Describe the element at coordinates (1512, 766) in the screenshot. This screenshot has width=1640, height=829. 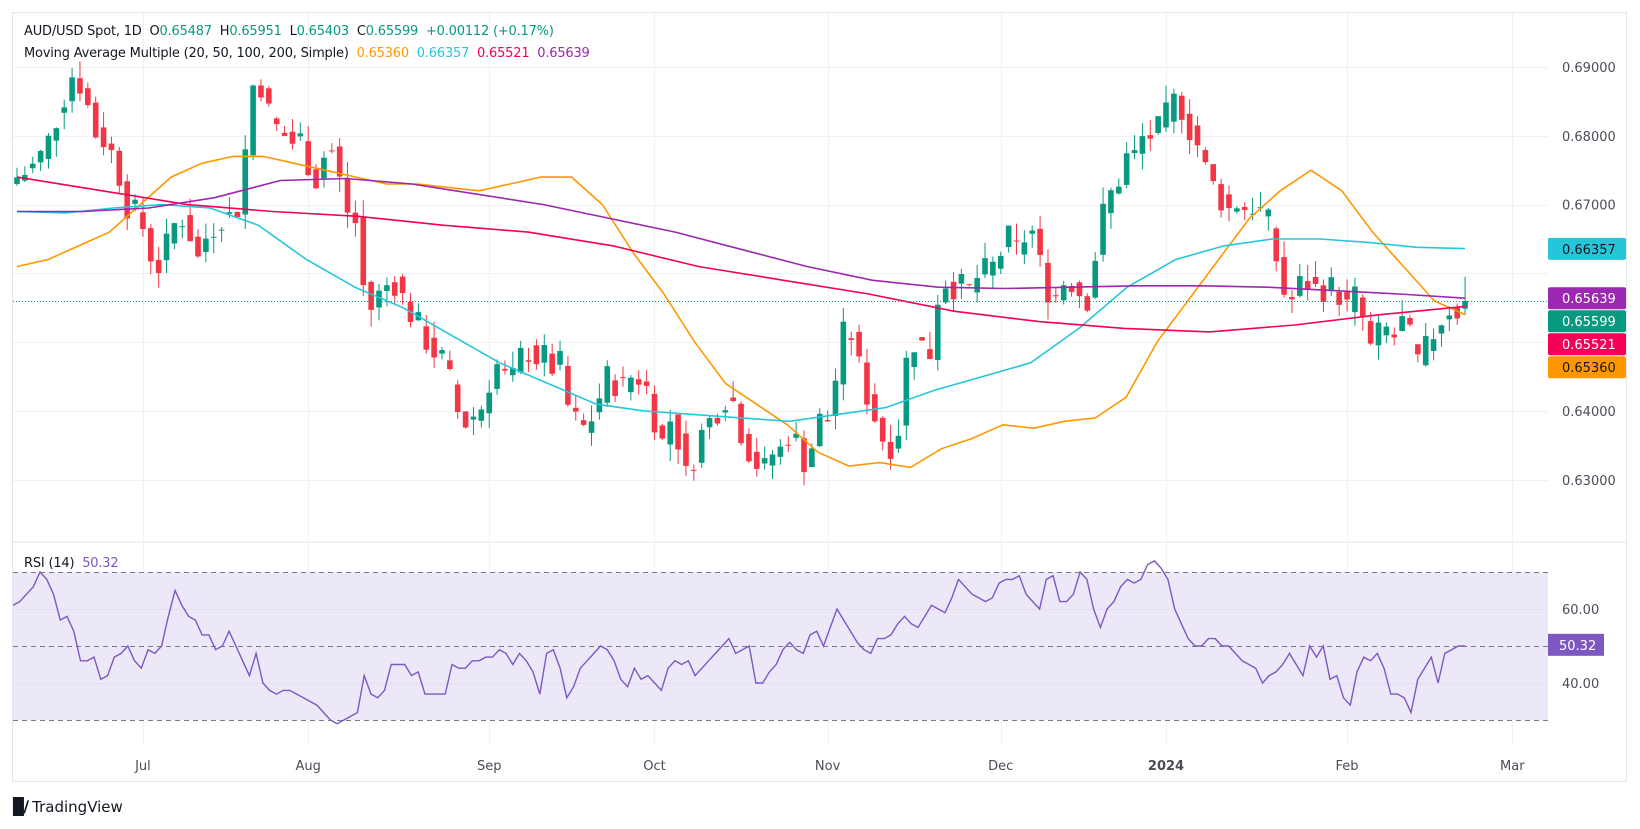
I see `x-tick-label: Mar` at that location.